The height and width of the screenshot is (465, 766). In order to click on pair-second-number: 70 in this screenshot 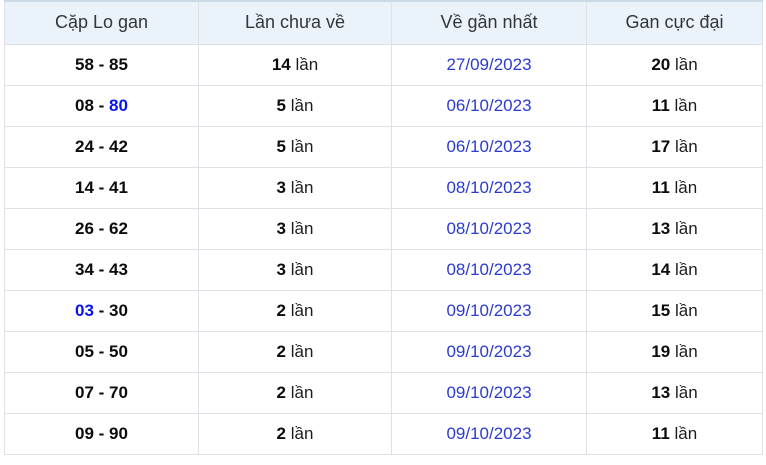, I will do `click(118, 392)`.